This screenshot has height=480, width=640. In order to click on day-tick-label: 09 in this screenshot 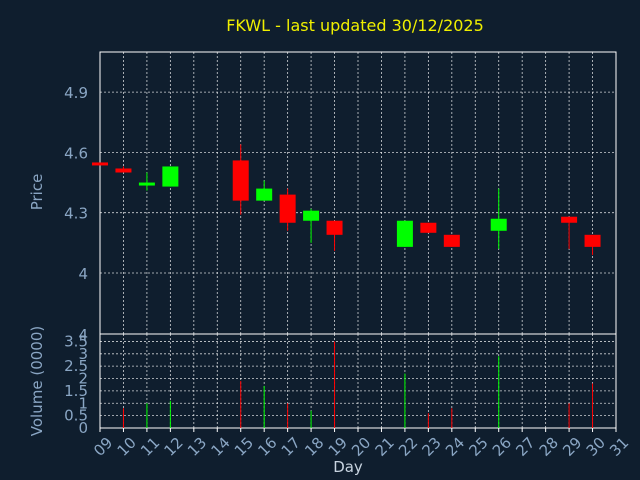, I will do `click(103, 447)`.